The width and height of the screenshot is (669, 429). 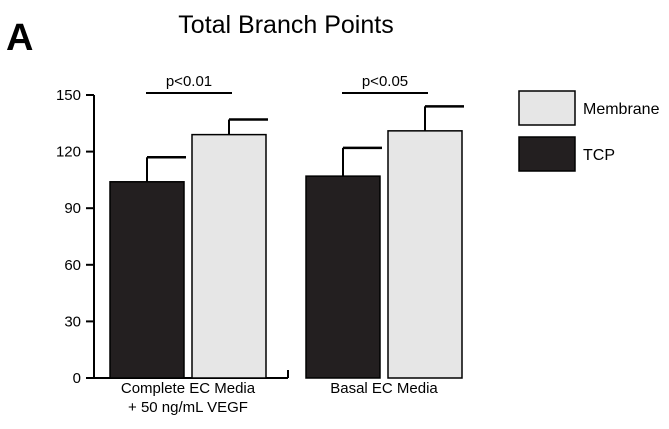 I want to click on significance-annotations: p<0.01 p<0.05, so click(x=287, y=83).